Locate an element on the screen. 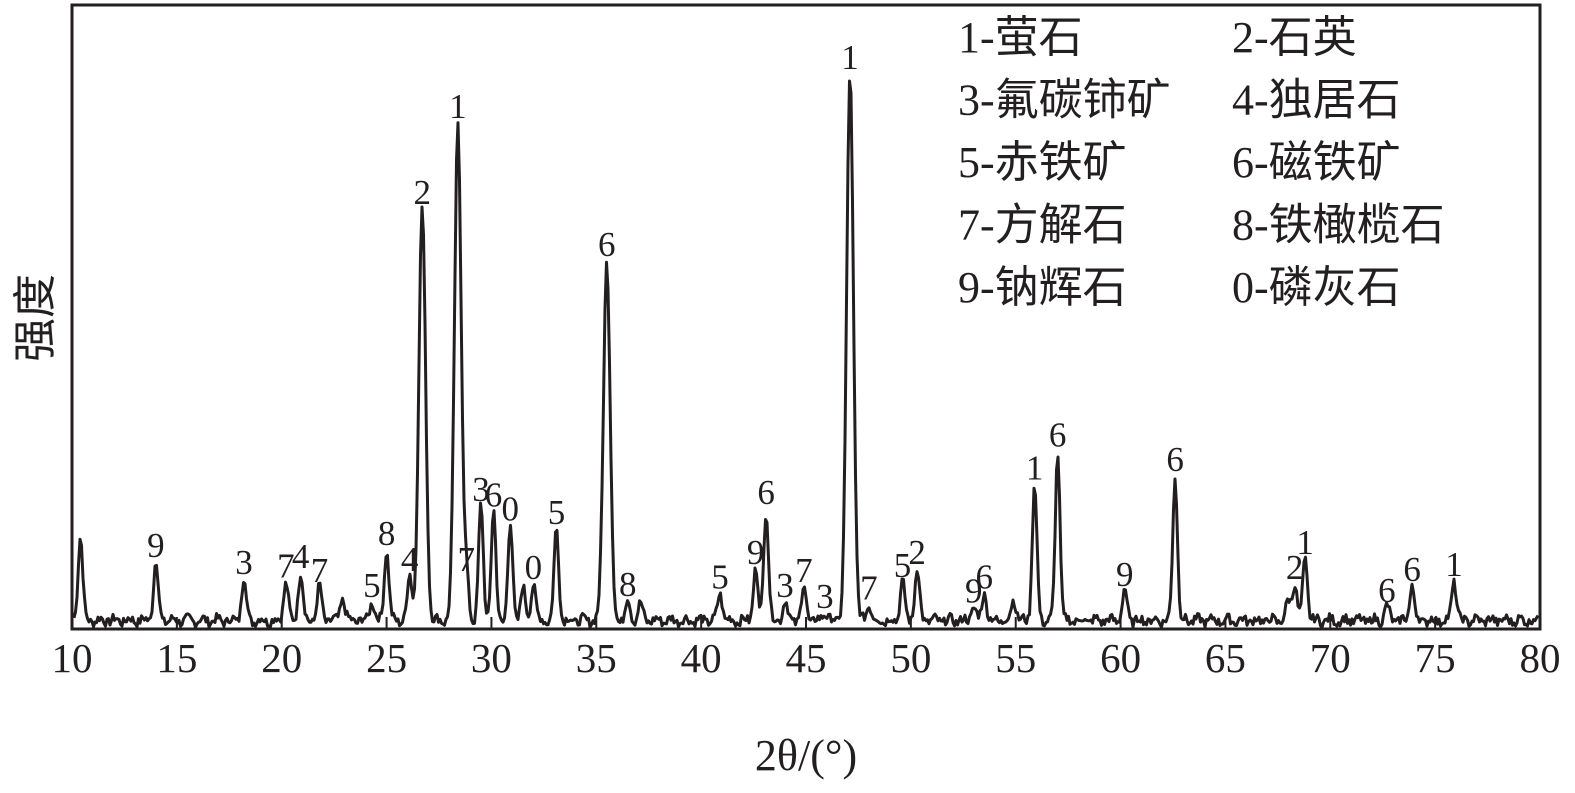 Image resolution: width=1575 pixels, height=793 pixels. x-tick-label: 15 is located at coordinates (176, 658).